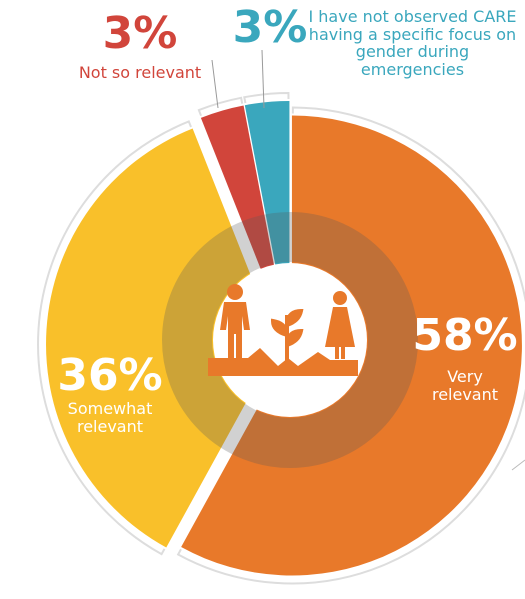  What do you see at coordinates (283, 330) in the screenshot?
I see `icon` at bounding box center [283, 330].